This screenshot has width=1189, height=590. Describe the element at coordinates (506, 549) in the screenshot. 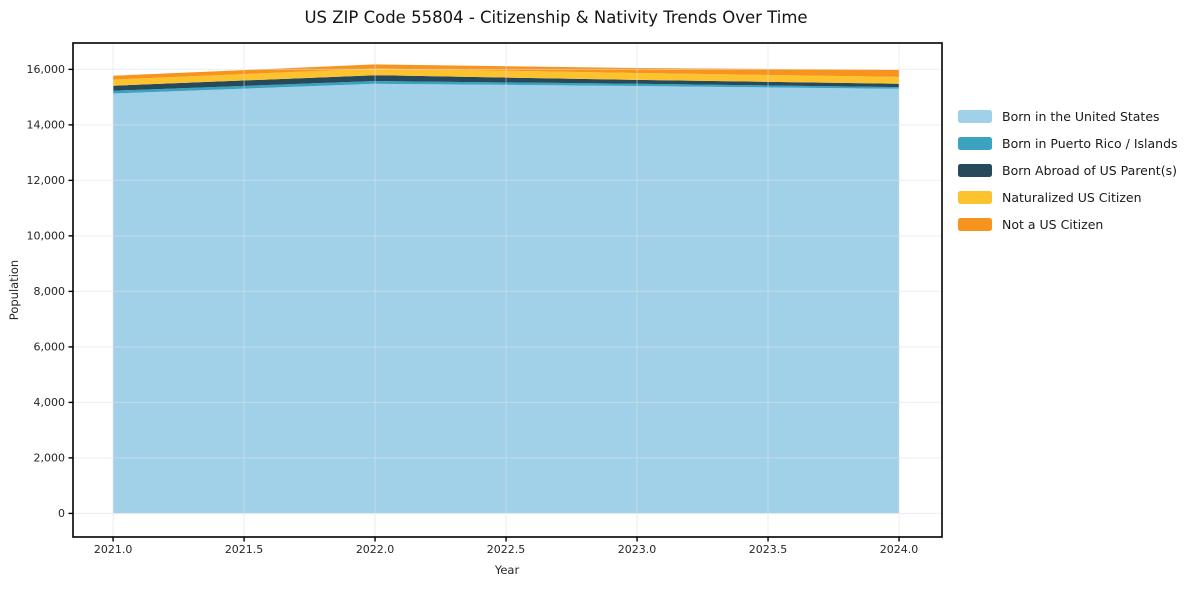

I see `x-tick-label: 2022.5` at that location.